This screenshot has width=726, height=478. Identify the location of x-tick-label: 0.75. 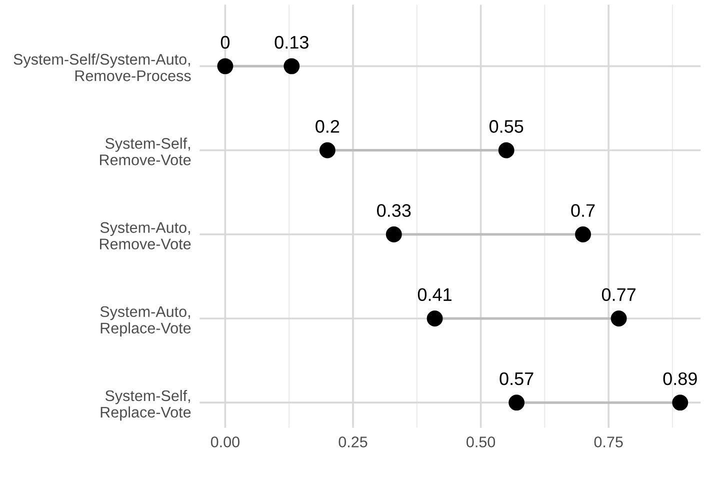
(608, 442).